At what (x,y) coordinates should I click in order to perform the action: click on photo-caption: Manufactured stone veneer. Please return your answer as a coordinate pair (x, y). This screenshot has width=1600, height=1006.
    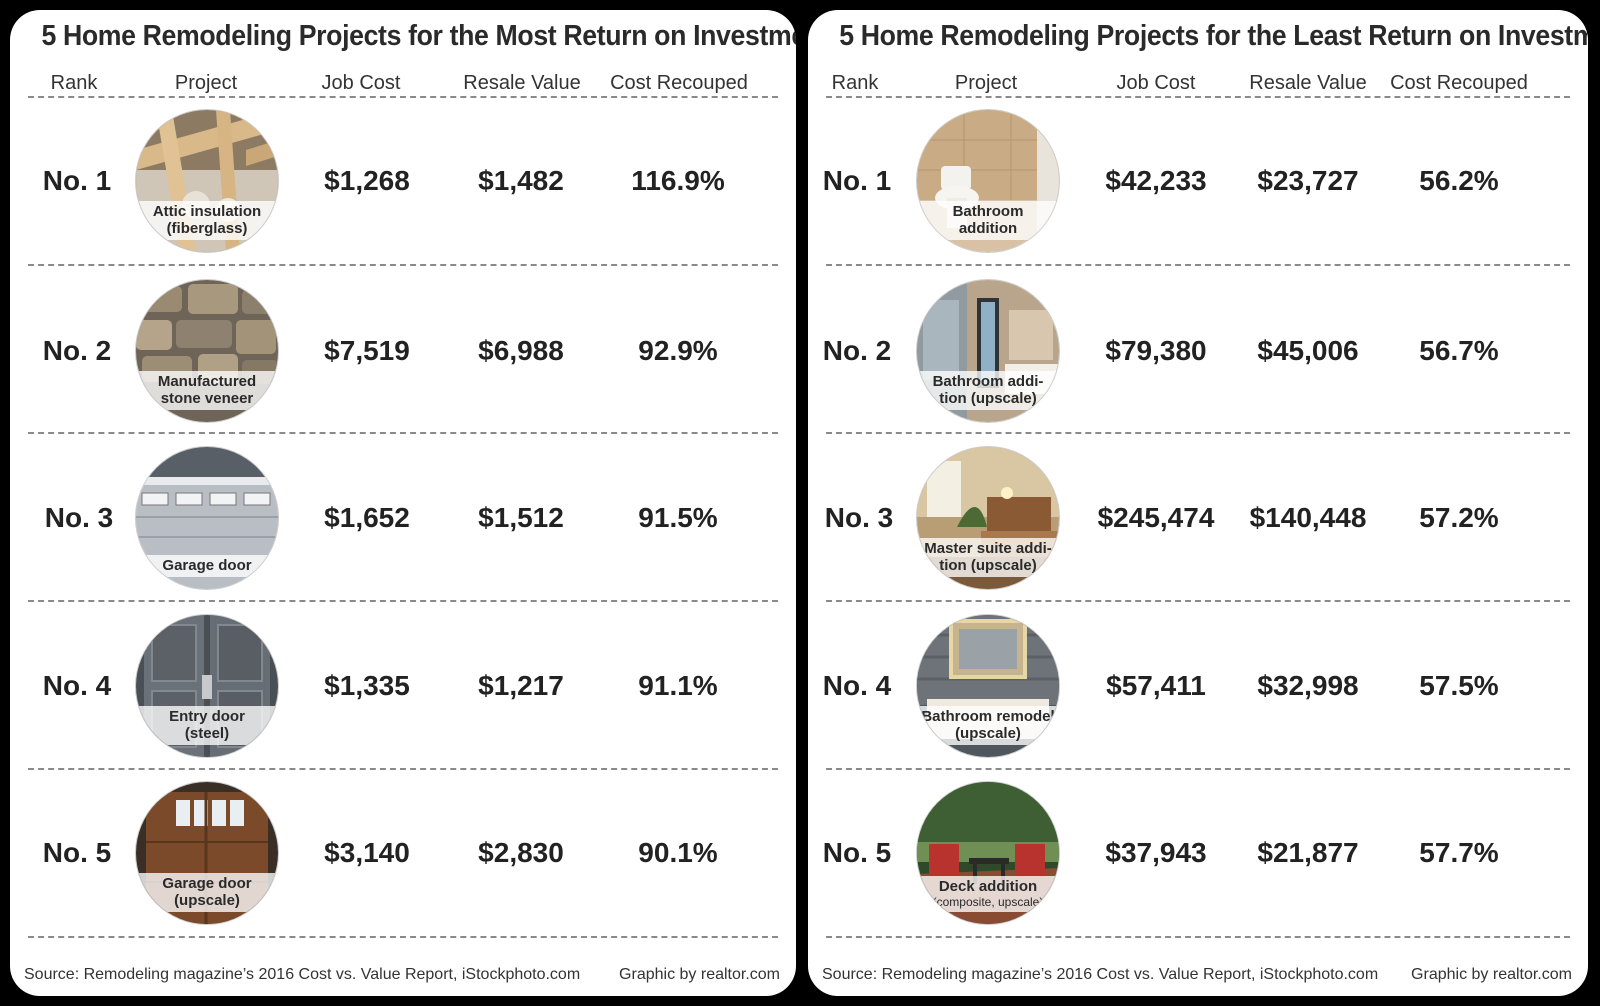
    Looking at the image, I should click on (207, 390).